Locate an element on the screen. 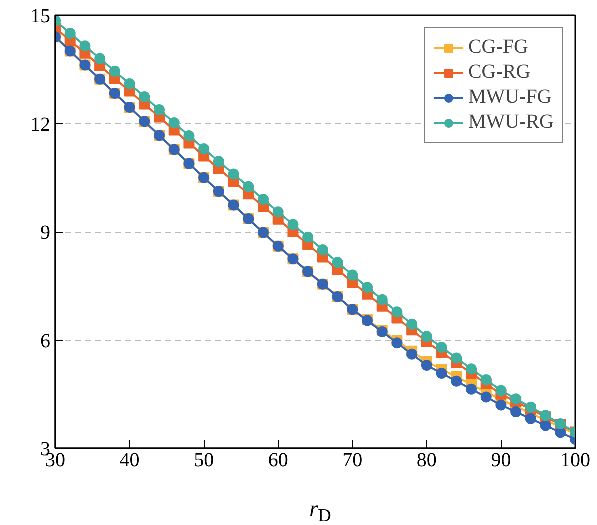 Image resolution: width=597 pixels, height=525 pixels. legend-label: MWU-RG is located at coordinates (511, 122).